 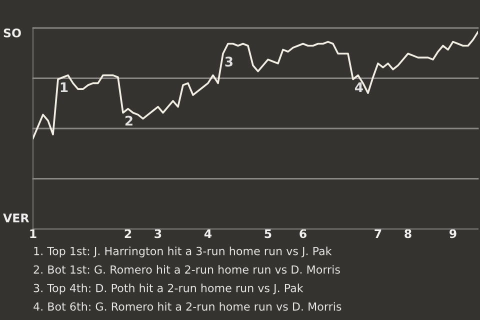 What do you see at coordinates (229, 61) in the screenshot?
I see `annotation: 3` at bounding box center [229, 61].